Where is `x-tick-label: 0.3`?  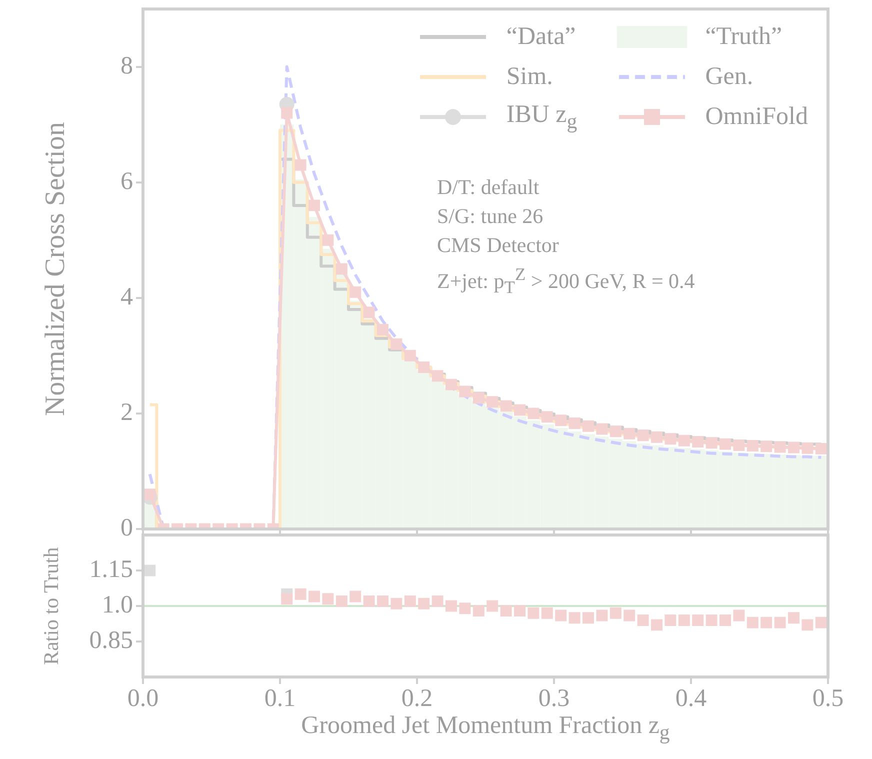 x-tick-label: 0.3 is located at coordinates (554, 698).